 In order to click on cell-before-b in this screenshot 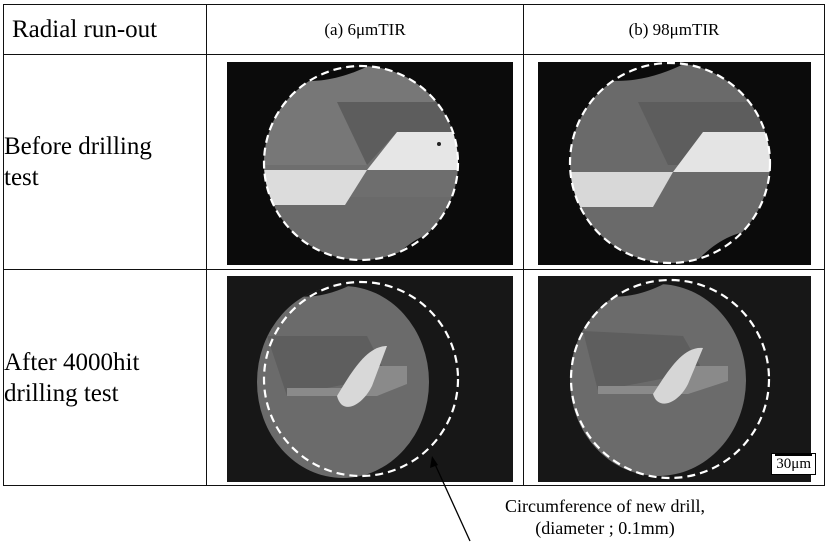, I will do `click(674, 162)`.